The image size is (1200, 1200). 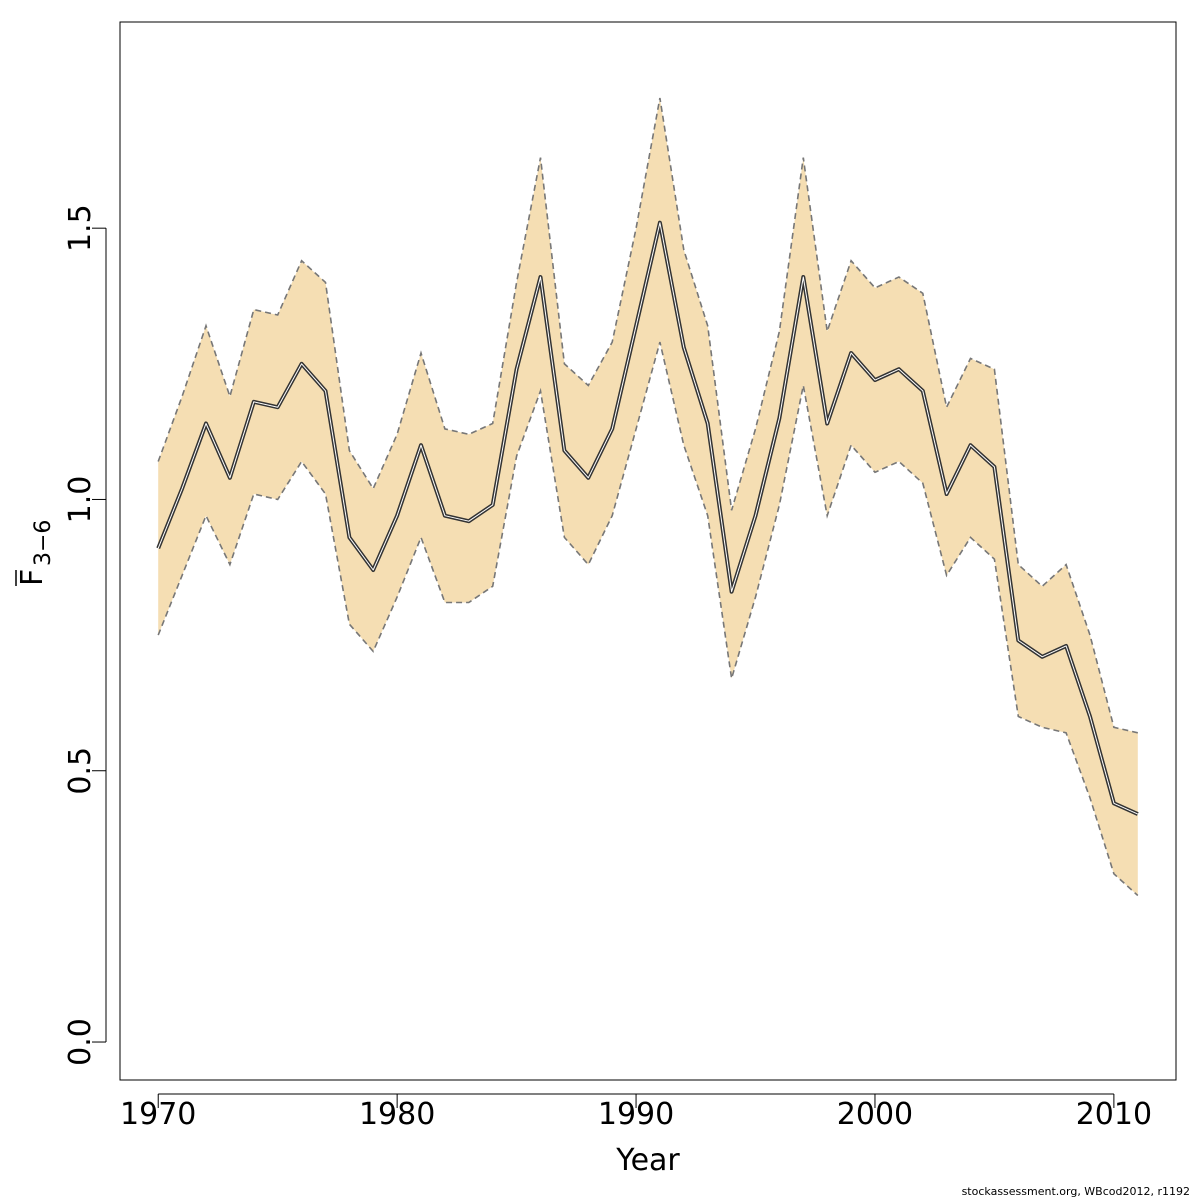 I want to click on y-axis: 0.0 0.5 1.0 1.5, so click(x=85, y=635).